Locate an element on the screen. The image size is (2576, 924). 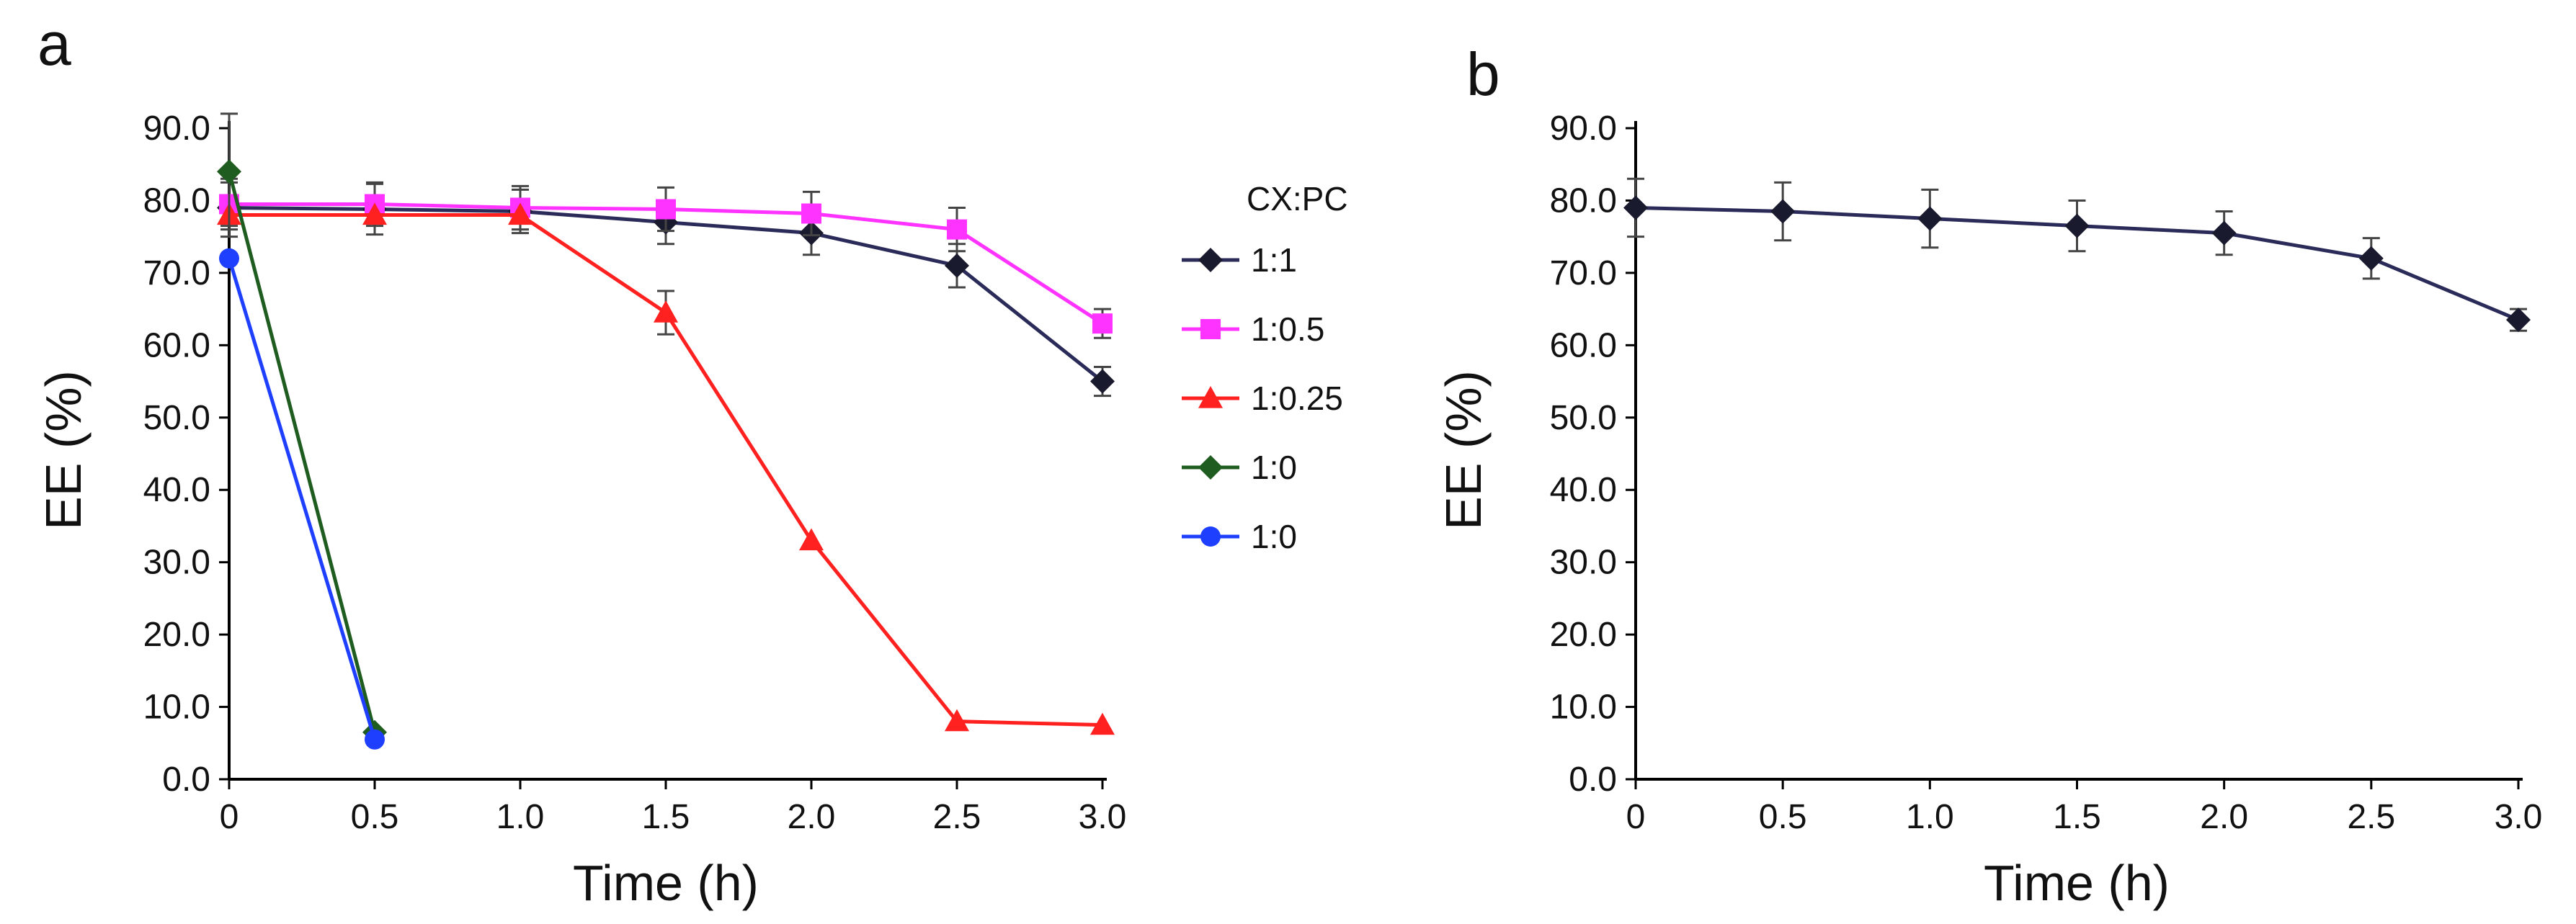
legend-title: CX:PC is located at coordinates (1297, 198).